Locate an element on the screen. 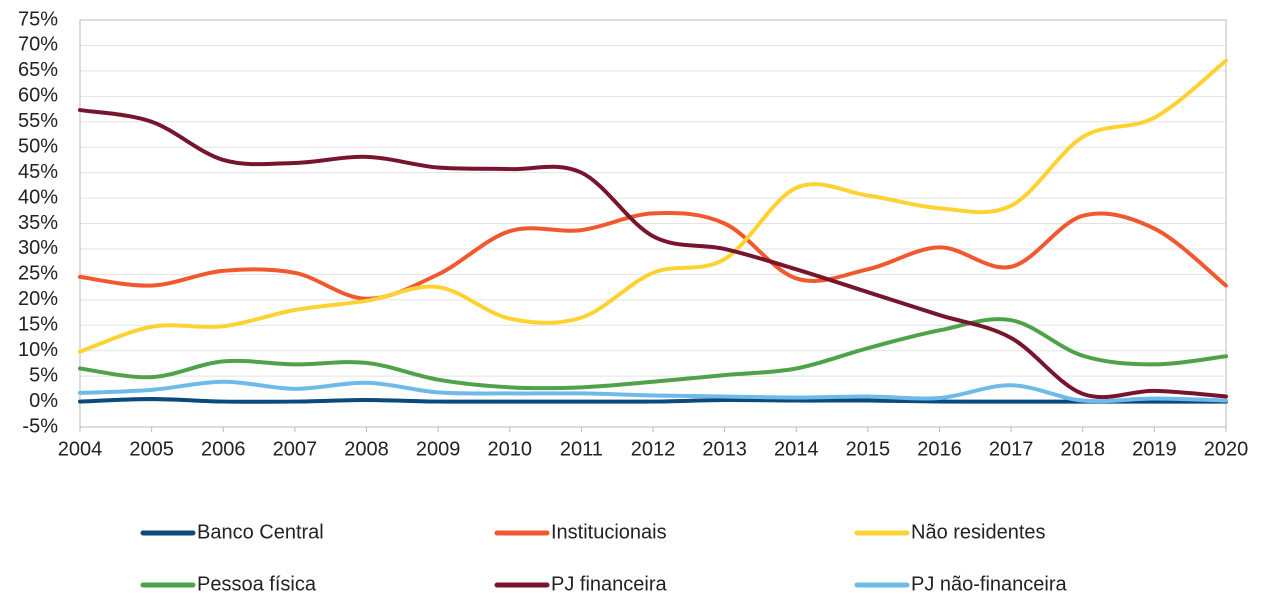 The width and height of the screenshot is (1261, 598). x-tick-label: 2018 is located at coordinates (1083, 449).